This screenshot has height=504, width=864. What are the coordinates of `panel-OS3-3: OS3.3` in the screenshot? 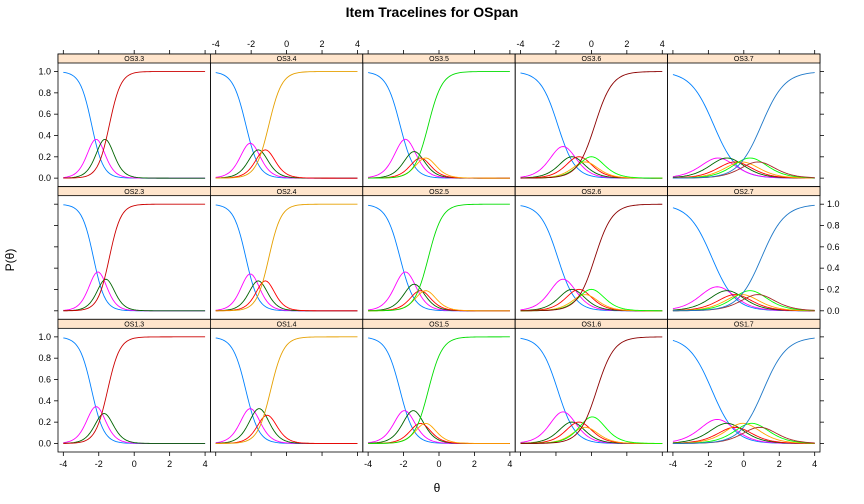 It's located at (134, 120).